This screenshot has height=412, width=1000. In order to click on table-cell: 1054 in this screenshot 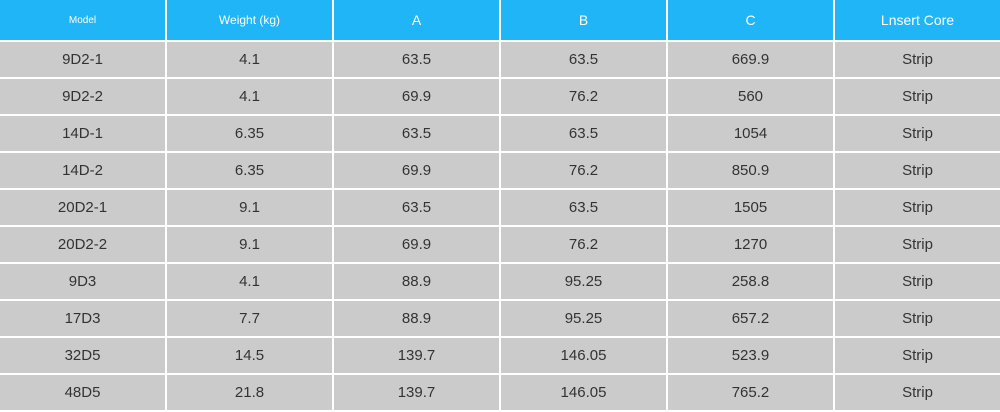, I will do `click(750, 133)`.